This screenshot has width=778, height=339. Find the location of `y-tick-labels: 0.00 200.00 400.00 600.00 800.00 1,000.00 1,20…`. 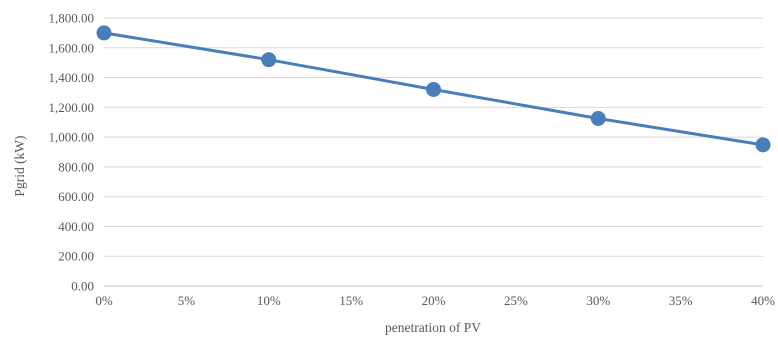

y-tick-labels: 0.00 200.00 400.00 600.00 800.00 1,000.00 1,20… is located at coordinates (72, 152).